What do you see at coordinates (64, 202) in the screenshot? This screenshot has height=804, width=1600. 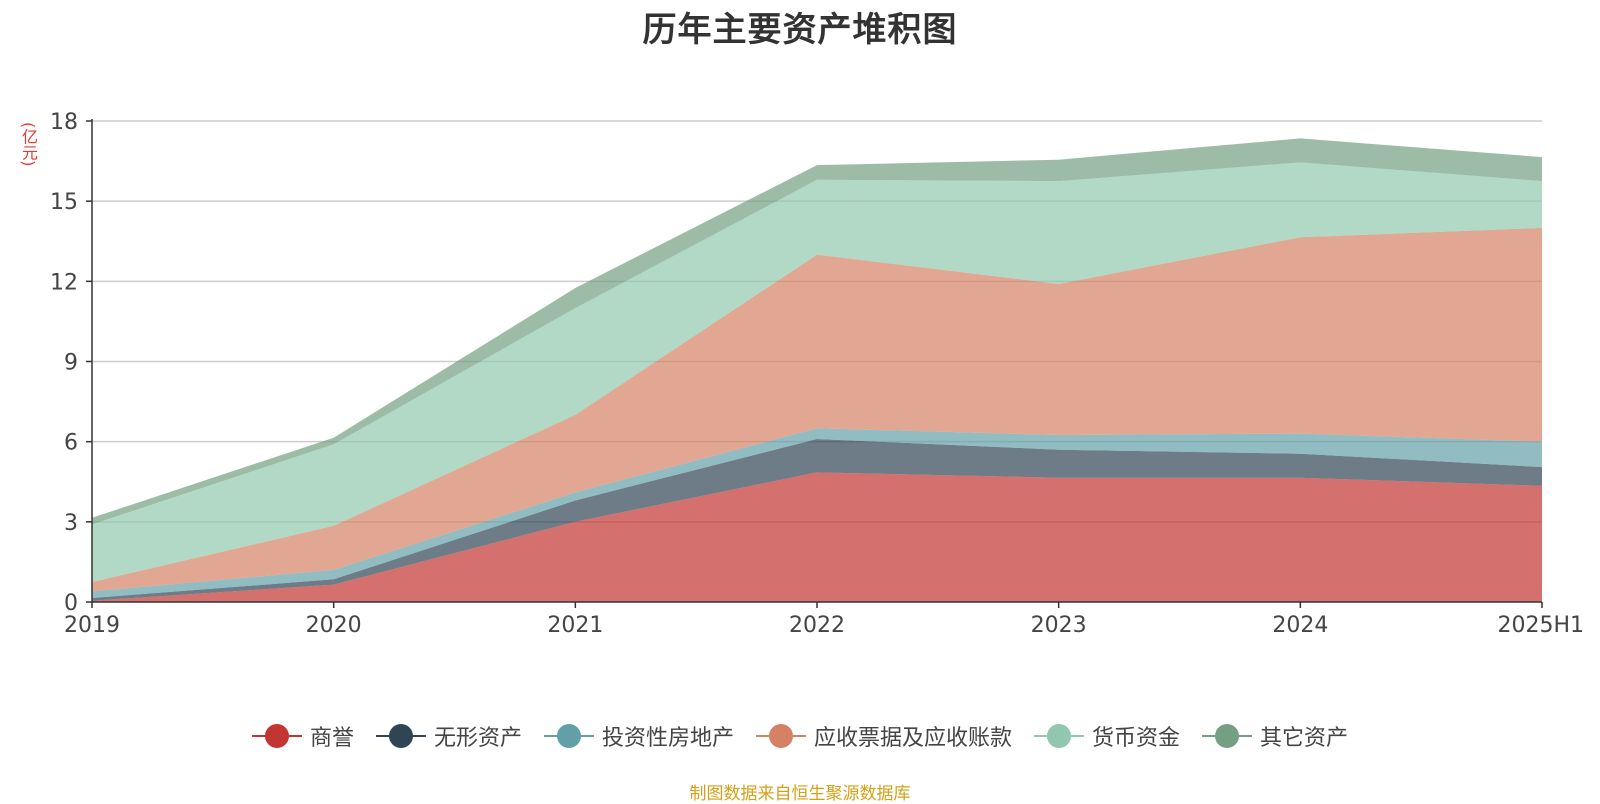 I see `y-tick-label: 15` at bounding box center [64, 202].